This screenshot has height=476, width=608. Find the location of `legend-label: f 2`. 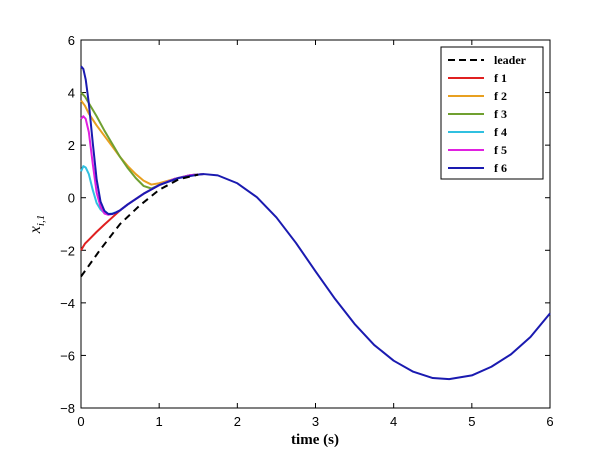

legend-label: f 2 is located at coordinates (500, 96).